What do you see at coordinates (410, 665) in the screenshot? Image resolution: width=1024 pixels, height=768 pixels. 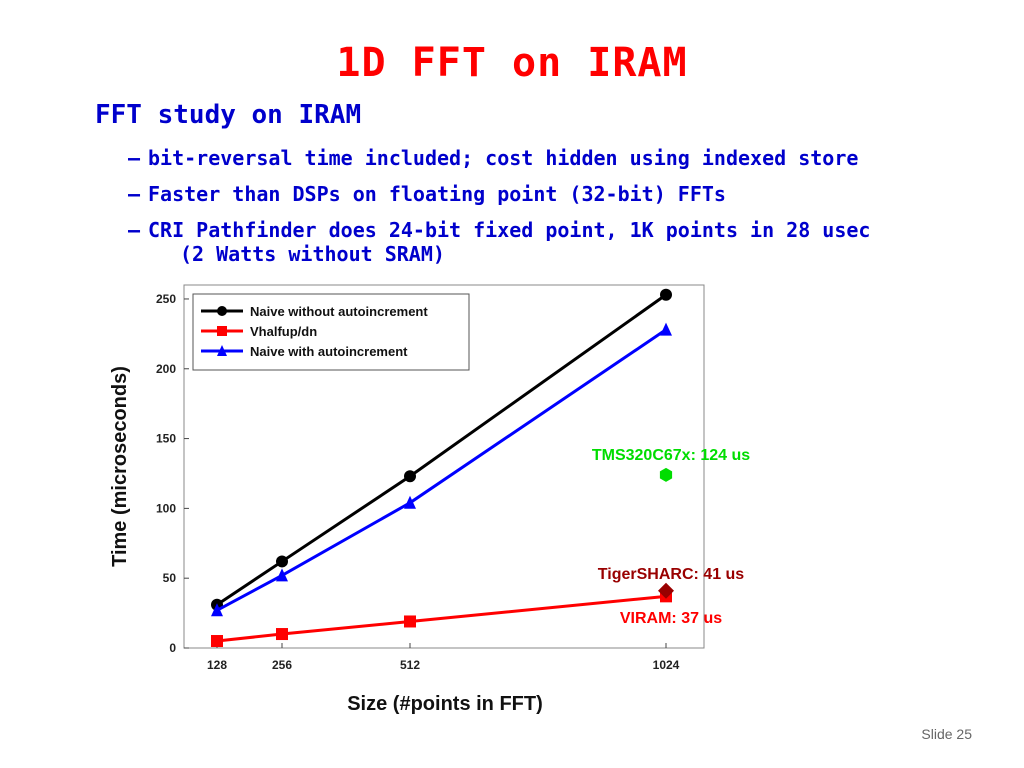 I see `x-tick-label: 512` at bounding box center [410, 665].